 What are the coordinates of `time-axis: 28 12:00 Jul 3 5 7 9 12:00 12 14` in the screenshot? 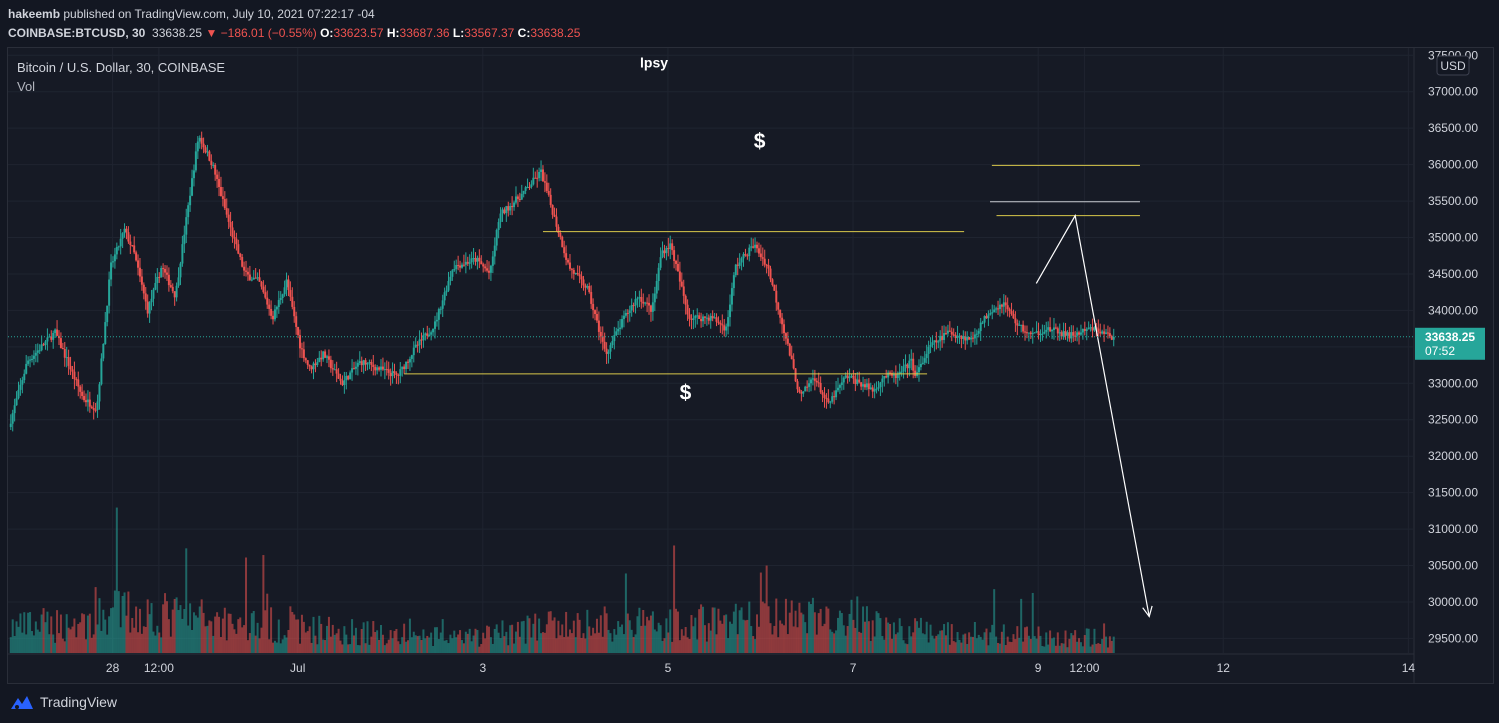 It's located at (760, 668).